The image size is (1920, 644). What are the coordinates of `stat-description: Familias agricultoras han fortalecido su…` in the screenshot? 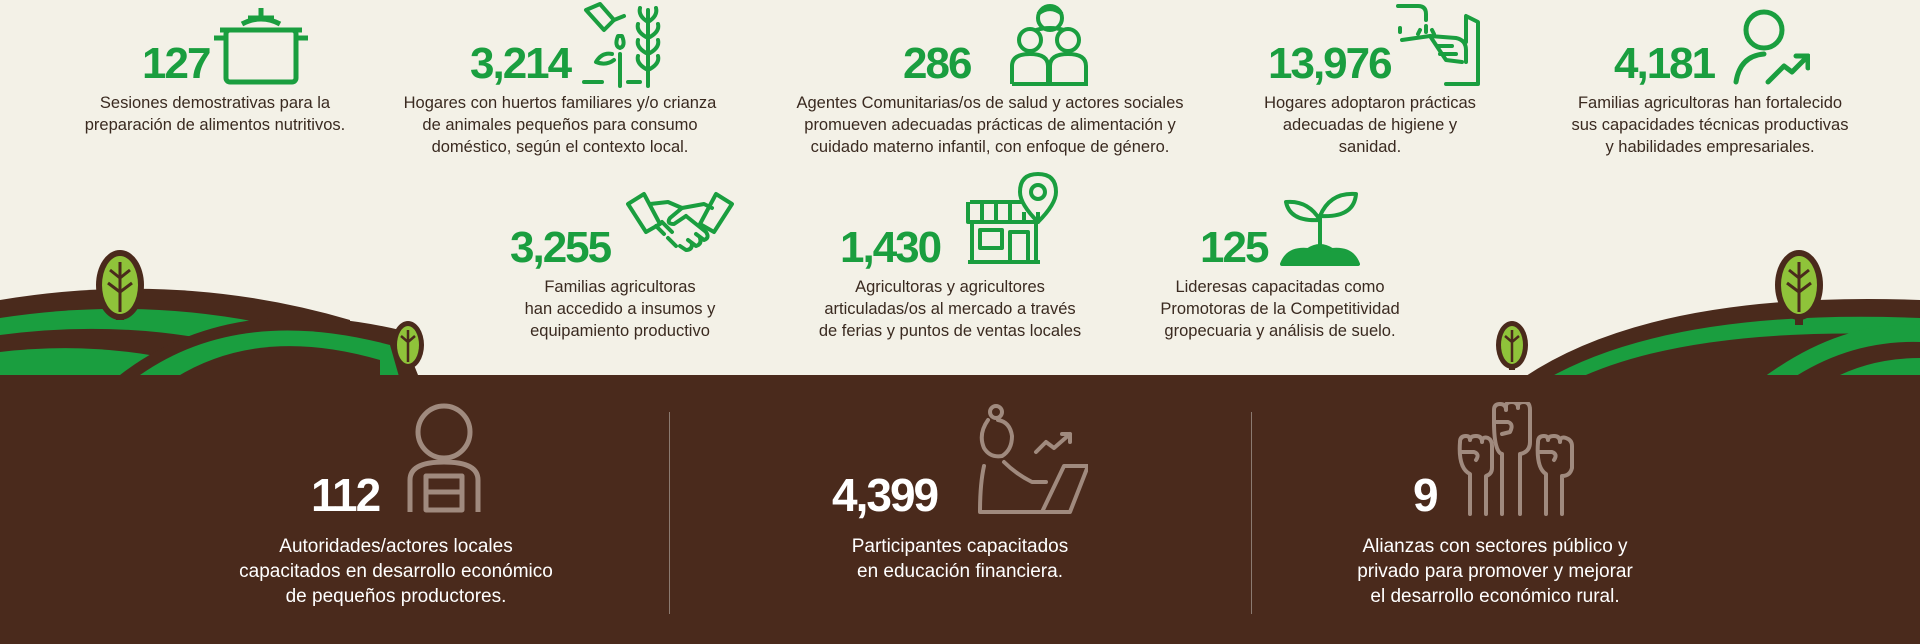 It's located at (1710, 125).